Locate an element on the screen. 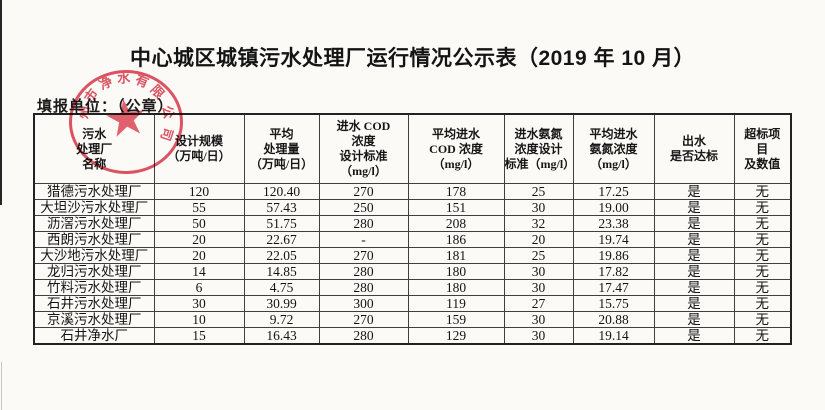 The width and height of the screenshot is (825, 410). cell-avg_treatment: 30.99 is located at coordinates (281, 303).